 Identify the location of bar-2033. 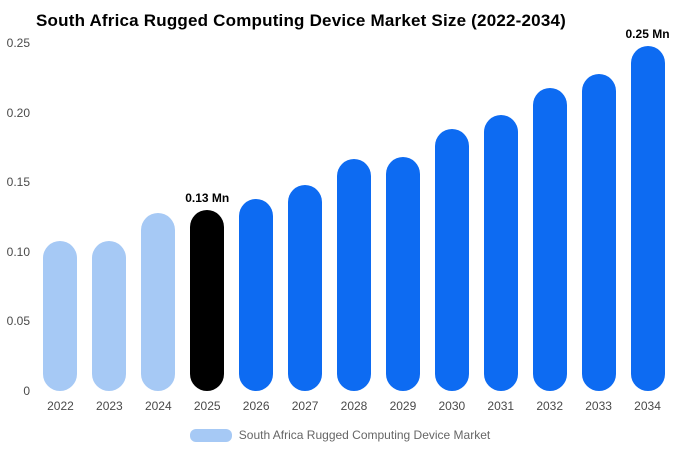
(598, 232).